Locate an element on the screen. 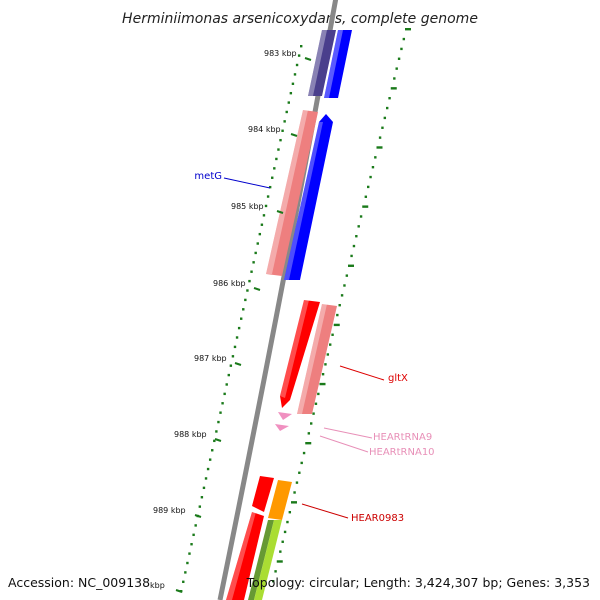 The width and height of the screenshot is (600, 600). gene-label-metG: metG is located at coordinates (208, 176).